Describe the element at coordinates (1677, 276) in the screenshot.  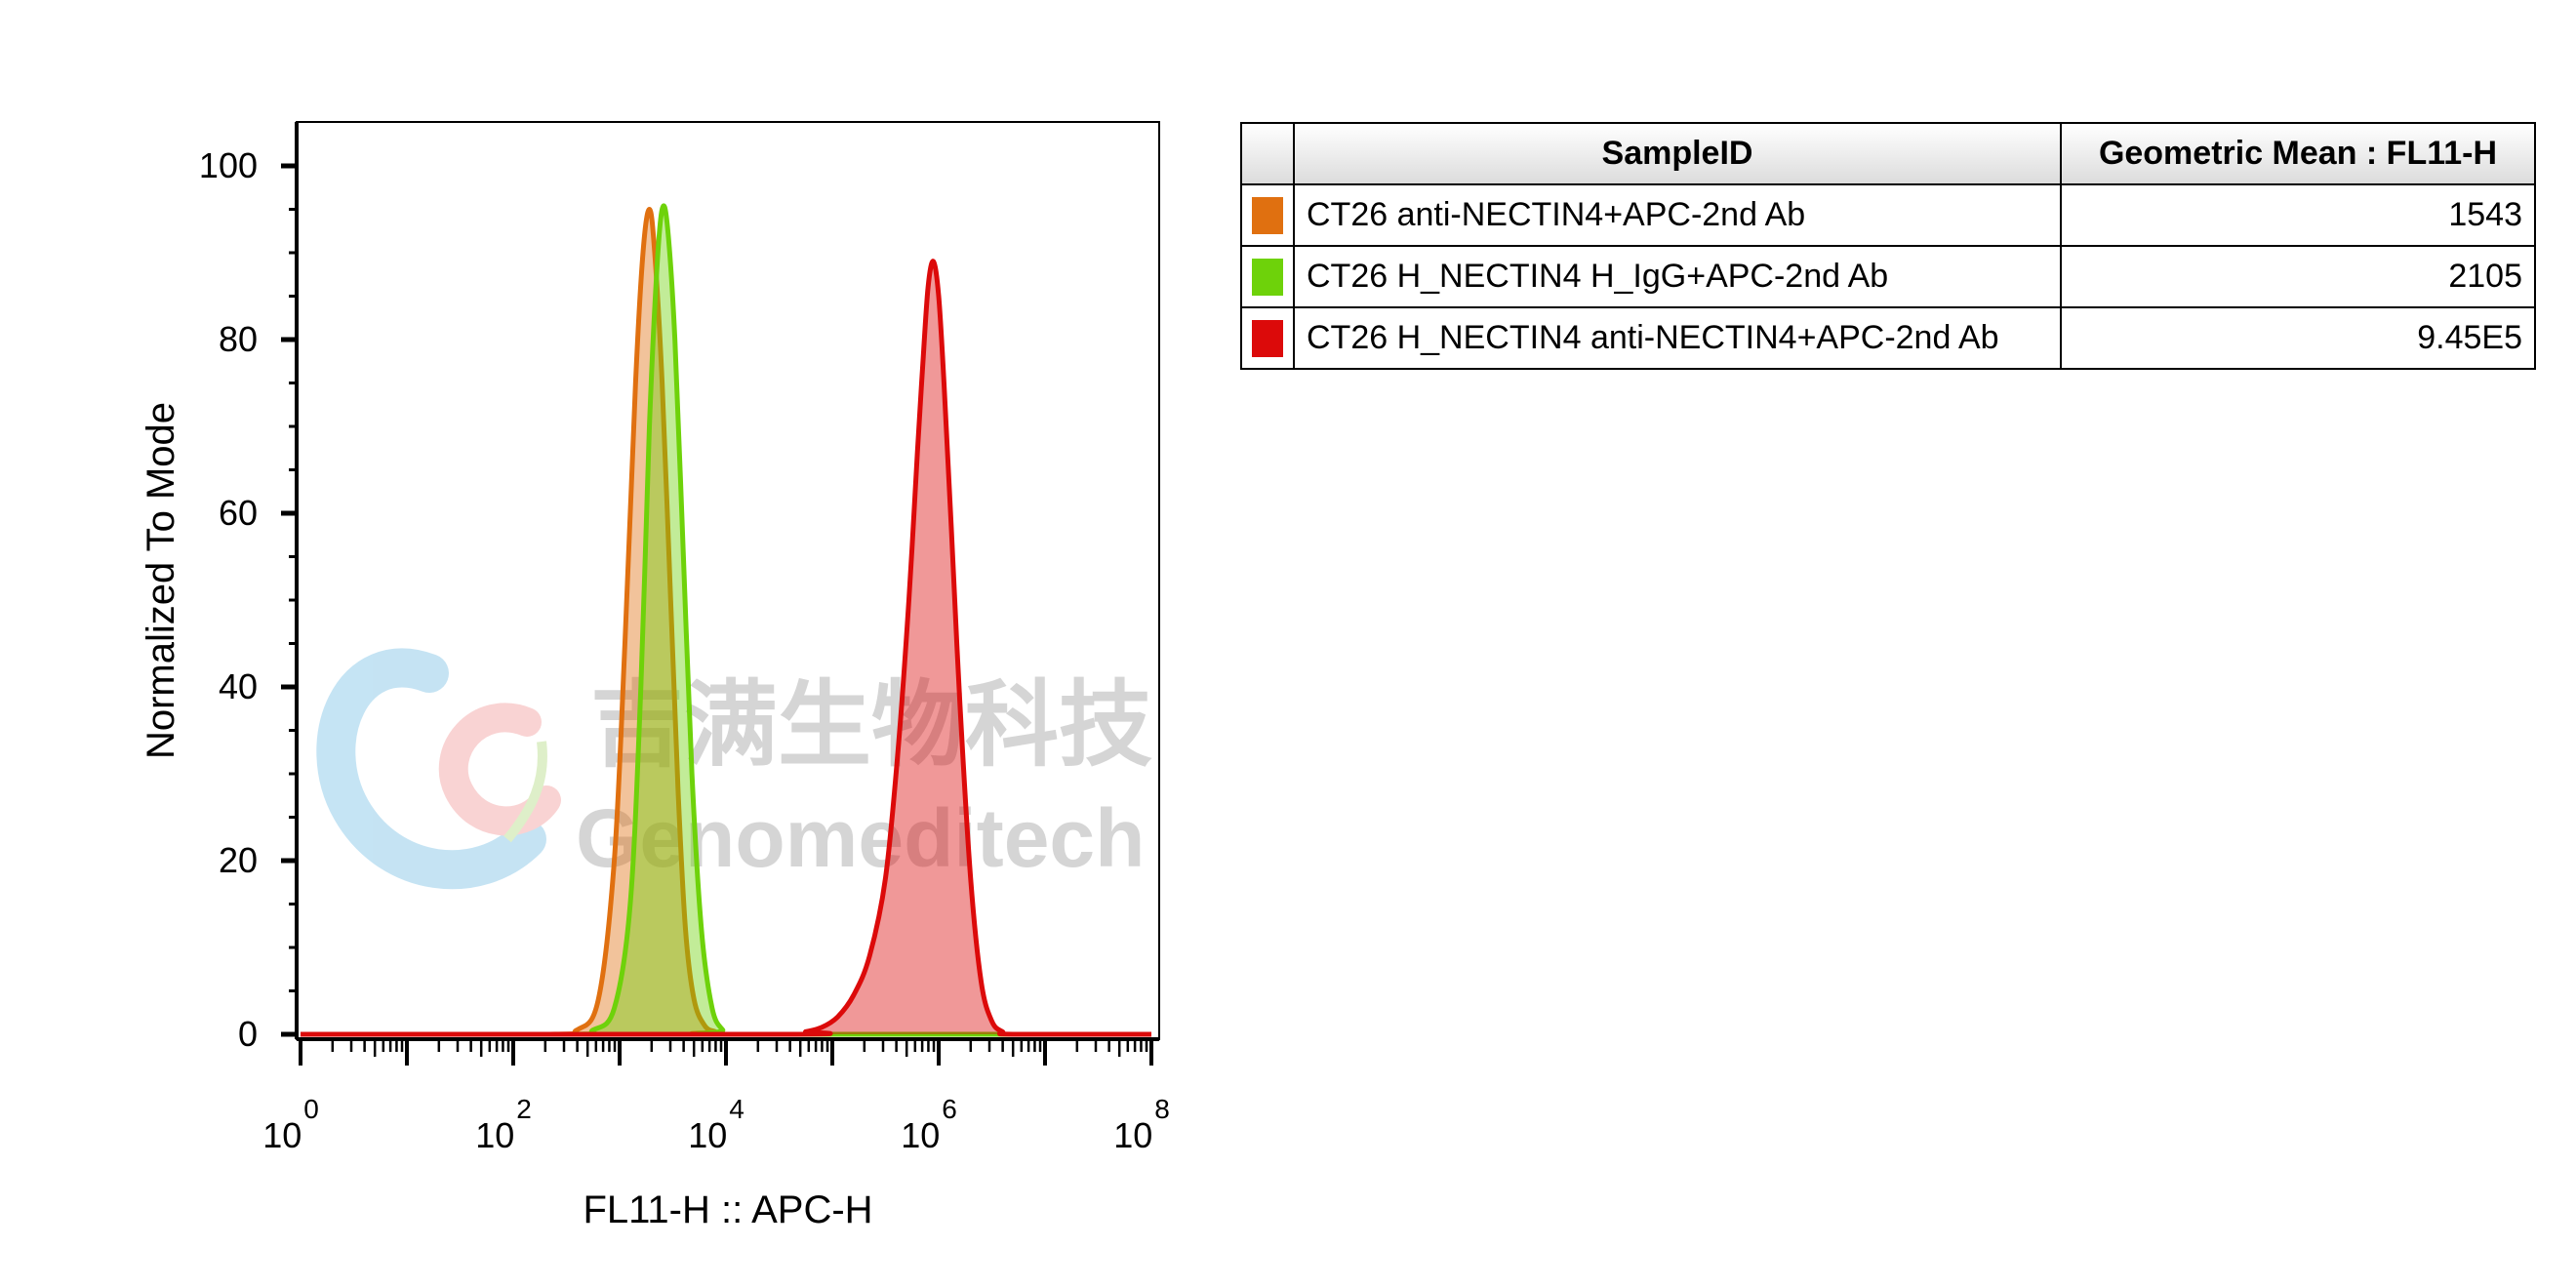
I see `legend-sample-name: CT26 H_NECTIN4 H_IgG+APC-2nd Ab` at that location.